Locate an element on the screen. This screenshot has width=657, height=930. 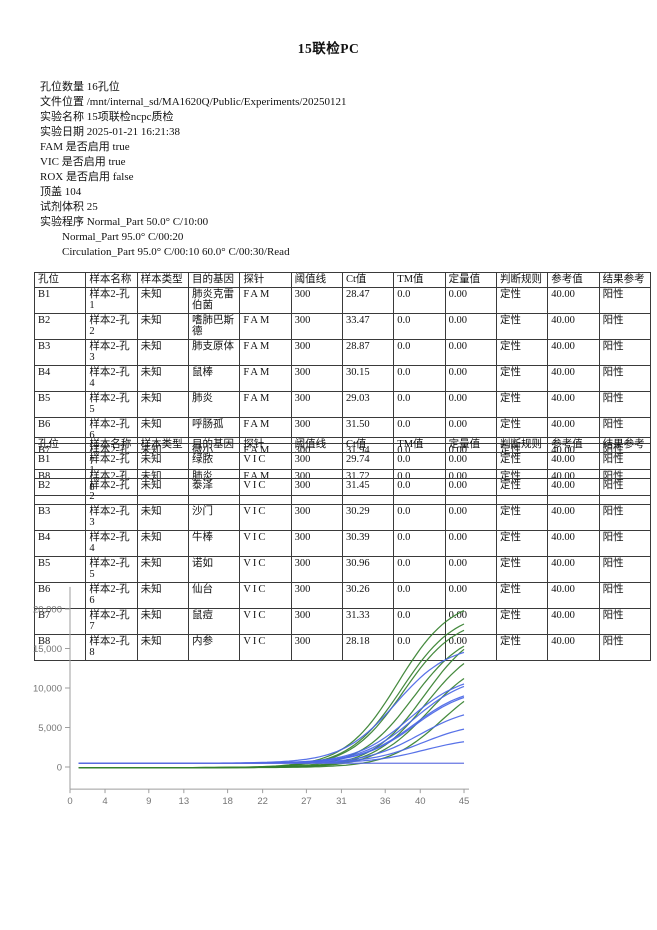
x-tick-label: 18 is located at coordinates (227, 801).